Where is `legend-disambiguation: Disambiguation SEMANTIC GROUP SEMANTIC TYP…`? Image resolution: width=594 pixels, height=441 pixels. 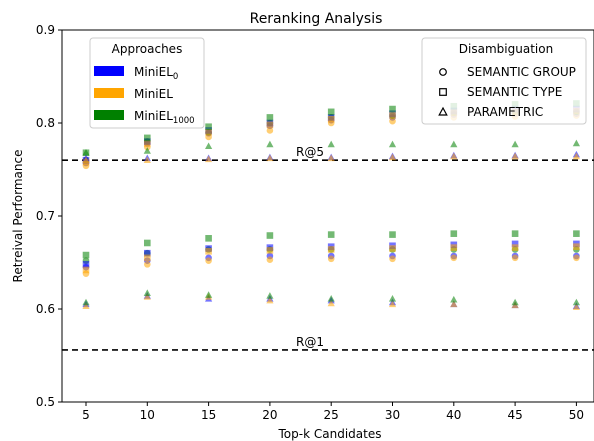 legend-disambiguation: Disambiguation SEMANTIC GROUP SEMANTIC TYP… is located at coordinates (504, 81).